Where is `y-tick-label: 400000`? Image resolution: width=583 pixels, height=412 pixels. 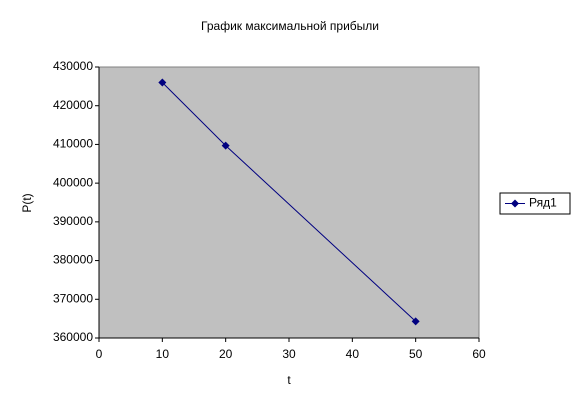
y-tick-label: 400000 is located at coordinates (73, 182).